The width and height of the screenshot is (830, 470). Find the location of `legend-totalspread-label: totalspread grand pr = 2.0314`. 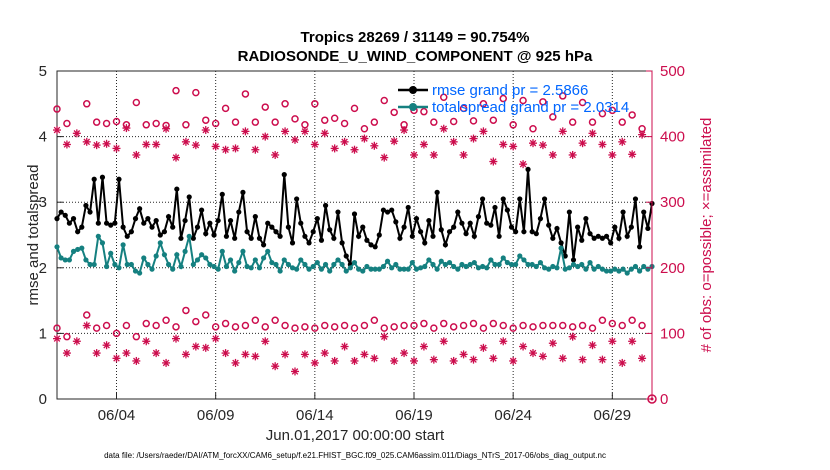

legend-totalspread-label: totalspread grand pr = 2.0314 is located at coordinates (530, 107).